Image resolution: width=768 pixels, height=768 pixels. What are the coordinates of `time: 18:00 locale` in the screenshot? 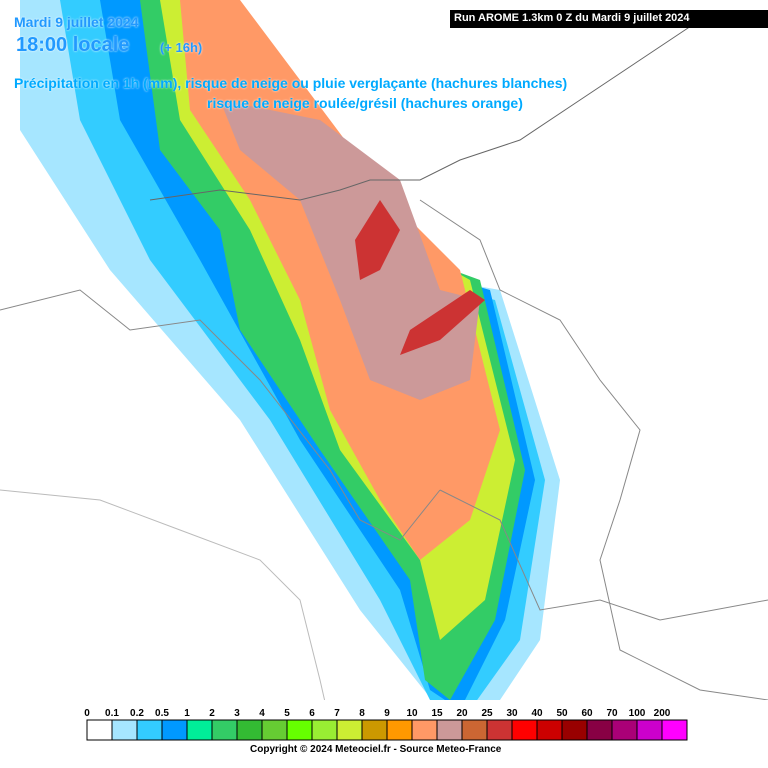 It's located at (73, 45).